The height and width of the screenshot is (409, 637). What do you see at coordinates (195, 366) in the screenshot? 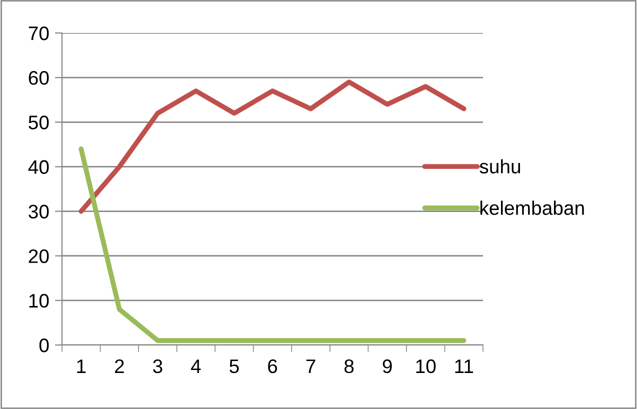
I see `x-tick-label: 4` at bounding box center [195, 366].